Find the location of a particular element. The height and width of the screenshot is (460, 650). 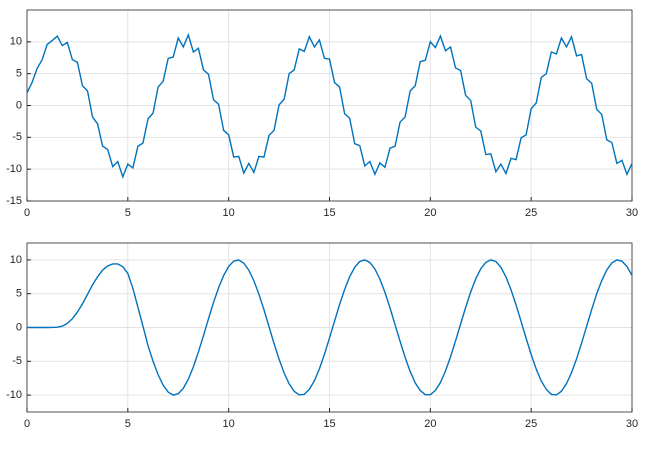

y-tick-label: -15 is located at coordinates (14, 201).